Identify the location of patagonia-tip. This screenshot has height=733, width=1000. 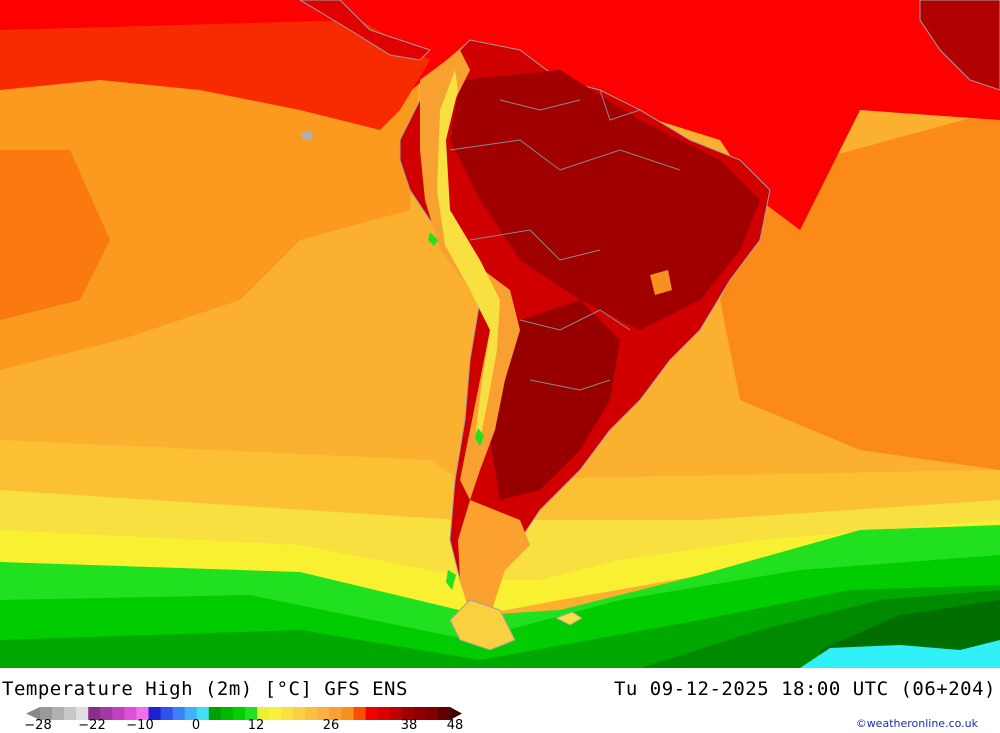
(482, 625).